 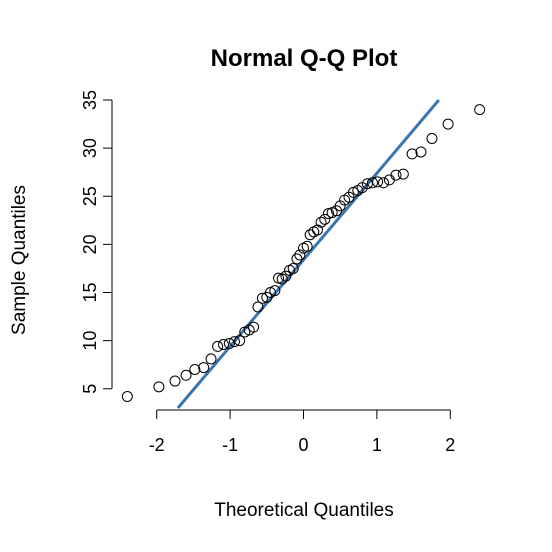 What do you see at coordinates (19, 260) in the screenshot?
I see `y-axis-label: Sample Quantiles` at bounding box center [19, 260].